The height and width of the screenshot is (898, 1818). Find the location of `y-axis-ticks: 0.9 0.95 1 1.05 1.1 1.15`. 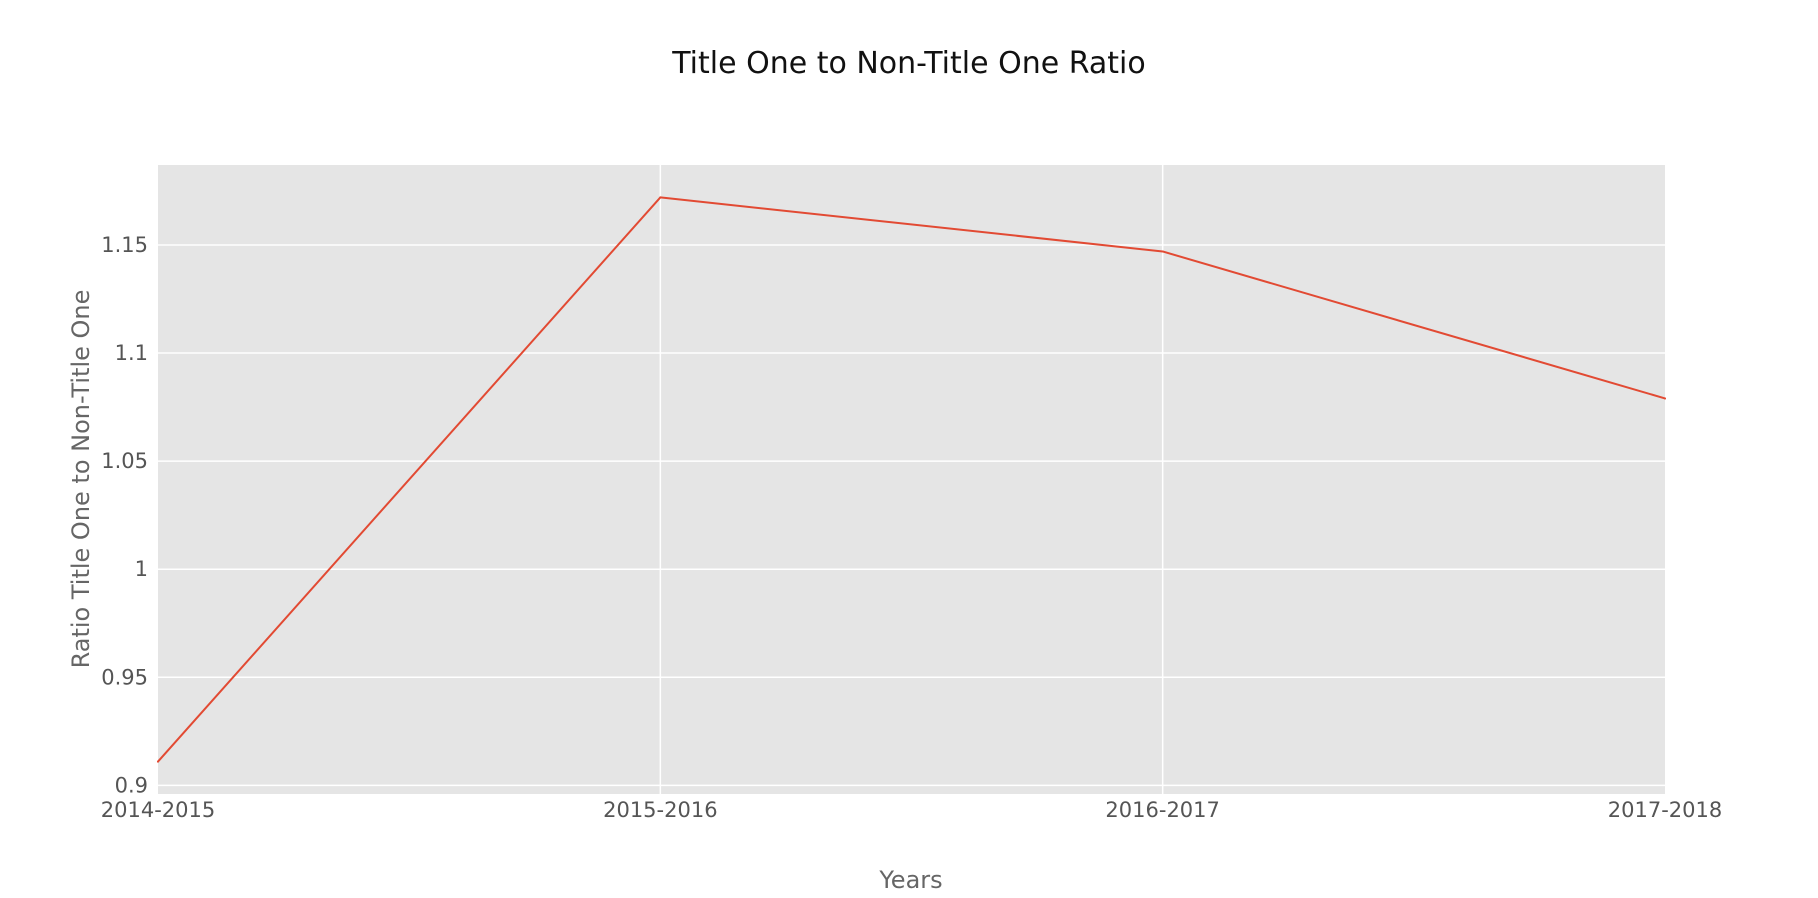

y-axis-ticks: 0.9 0.95 1 1.05 1.1 1.15 is located at coordinates (124, 515).